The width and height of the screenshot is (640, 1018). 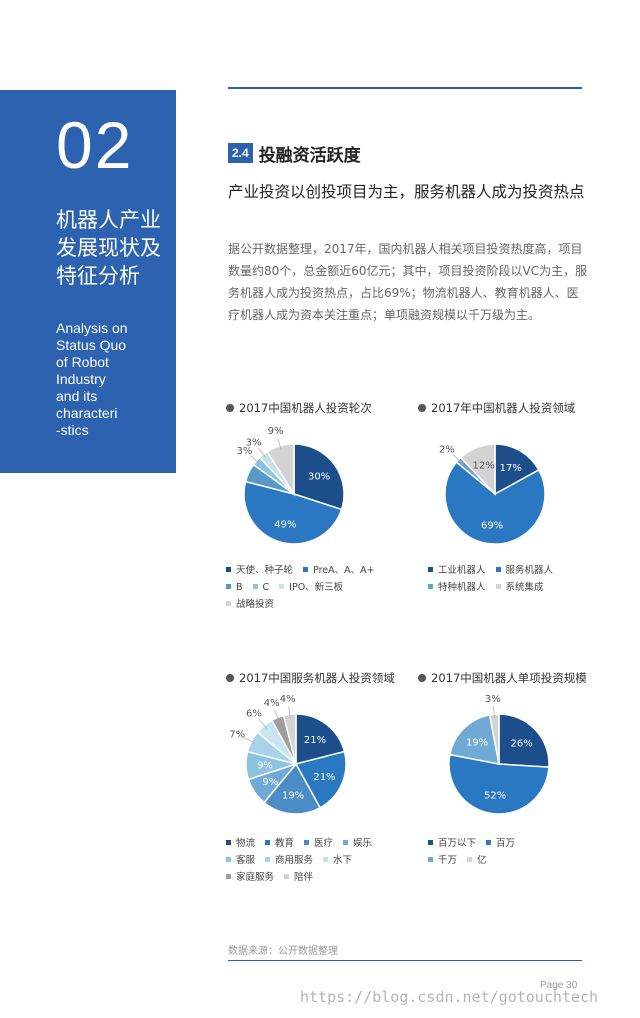 I want to click on legend-row: 百万以下 百万, so click(x=476, y=843).